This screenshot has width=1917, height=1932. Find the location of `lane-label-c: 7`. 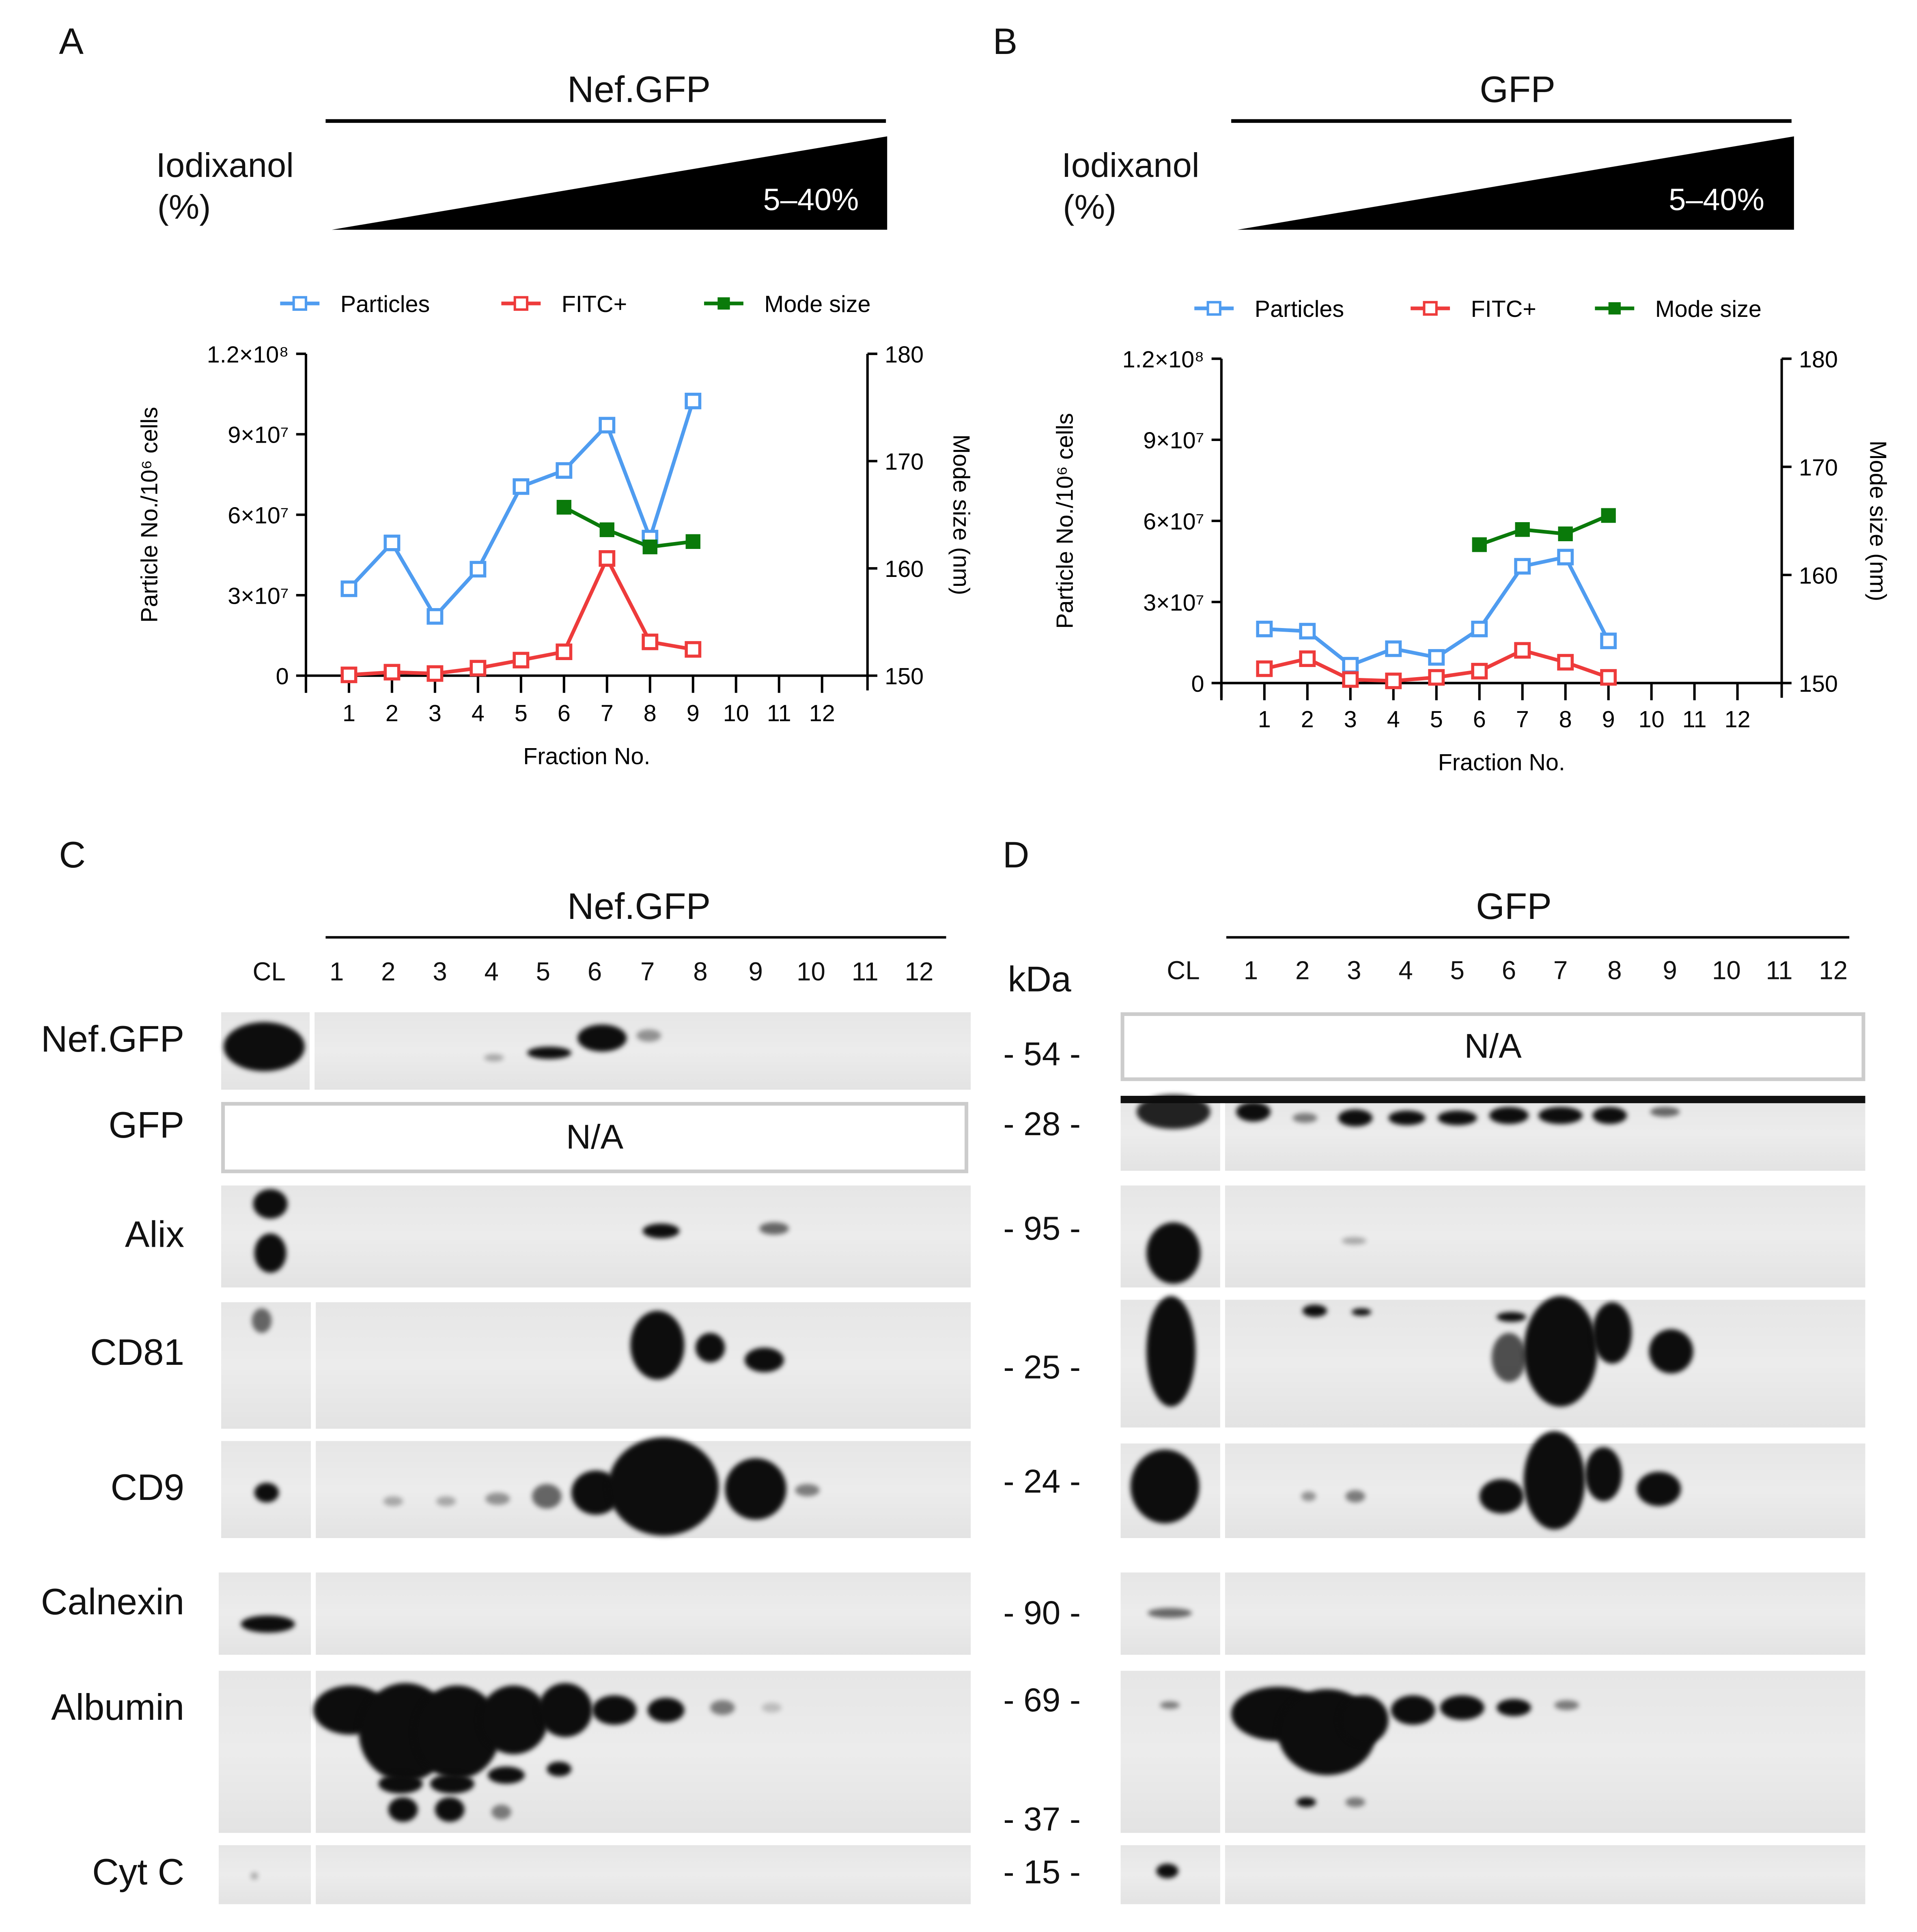

lane-label-c: 7 is located at coordinates (647, 972).